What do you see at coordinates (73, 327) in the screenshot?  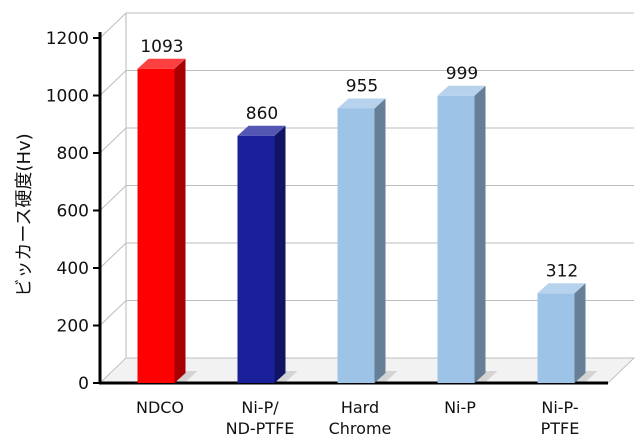 I see `y-tick-label: 200` at bounding box center [73, 327].